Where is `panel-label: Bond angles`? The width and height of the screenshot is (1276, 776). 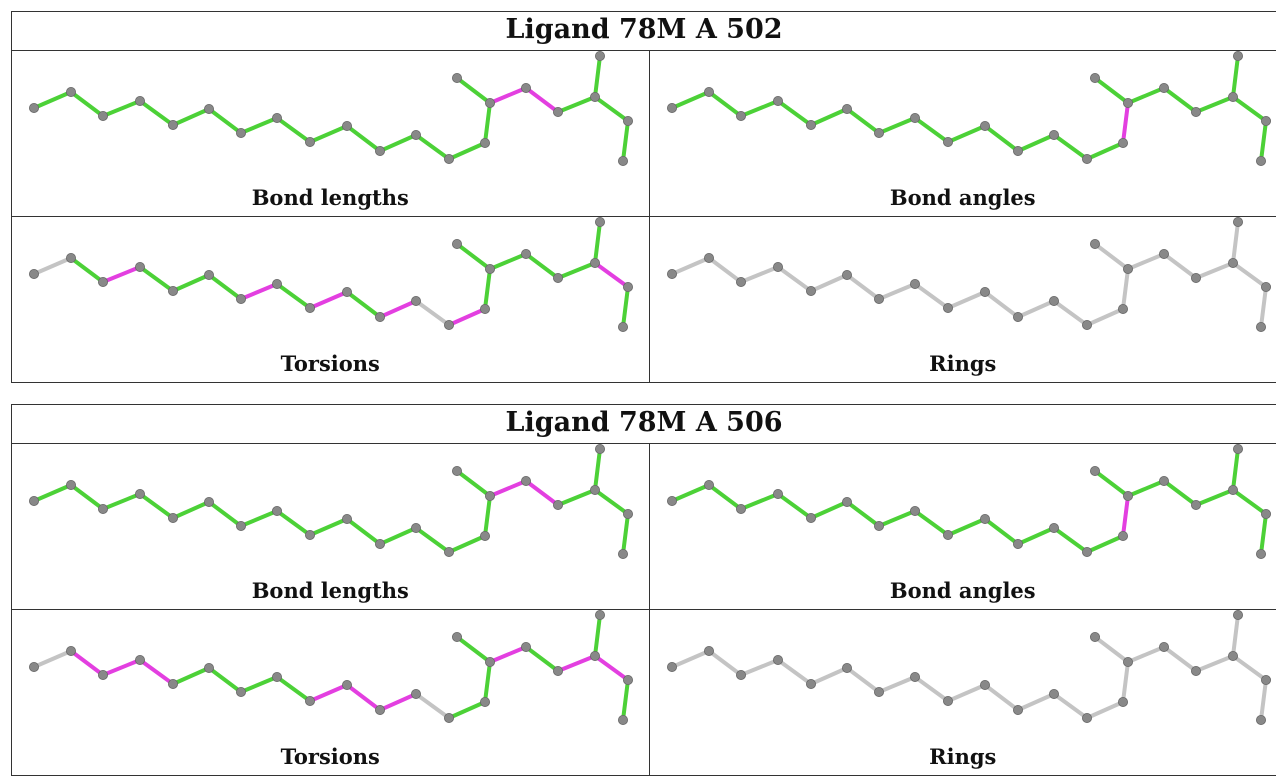
panel-label: Bond angles is located at coordinates (963, 590).